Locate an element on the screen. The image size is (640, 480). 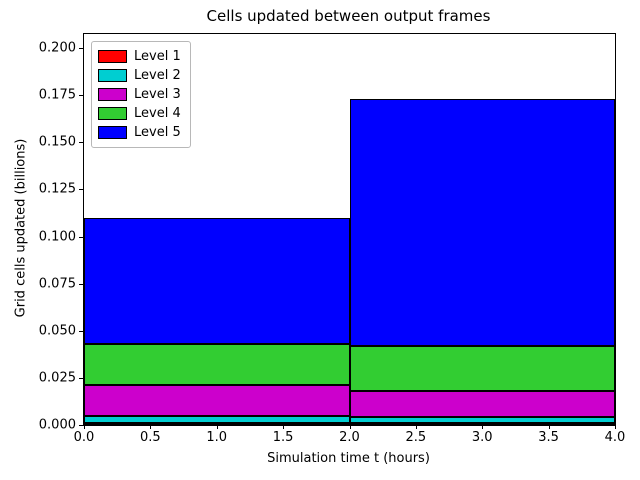
x-axis-label: Simulation time t (hours) is located at coordinates (348, 458).